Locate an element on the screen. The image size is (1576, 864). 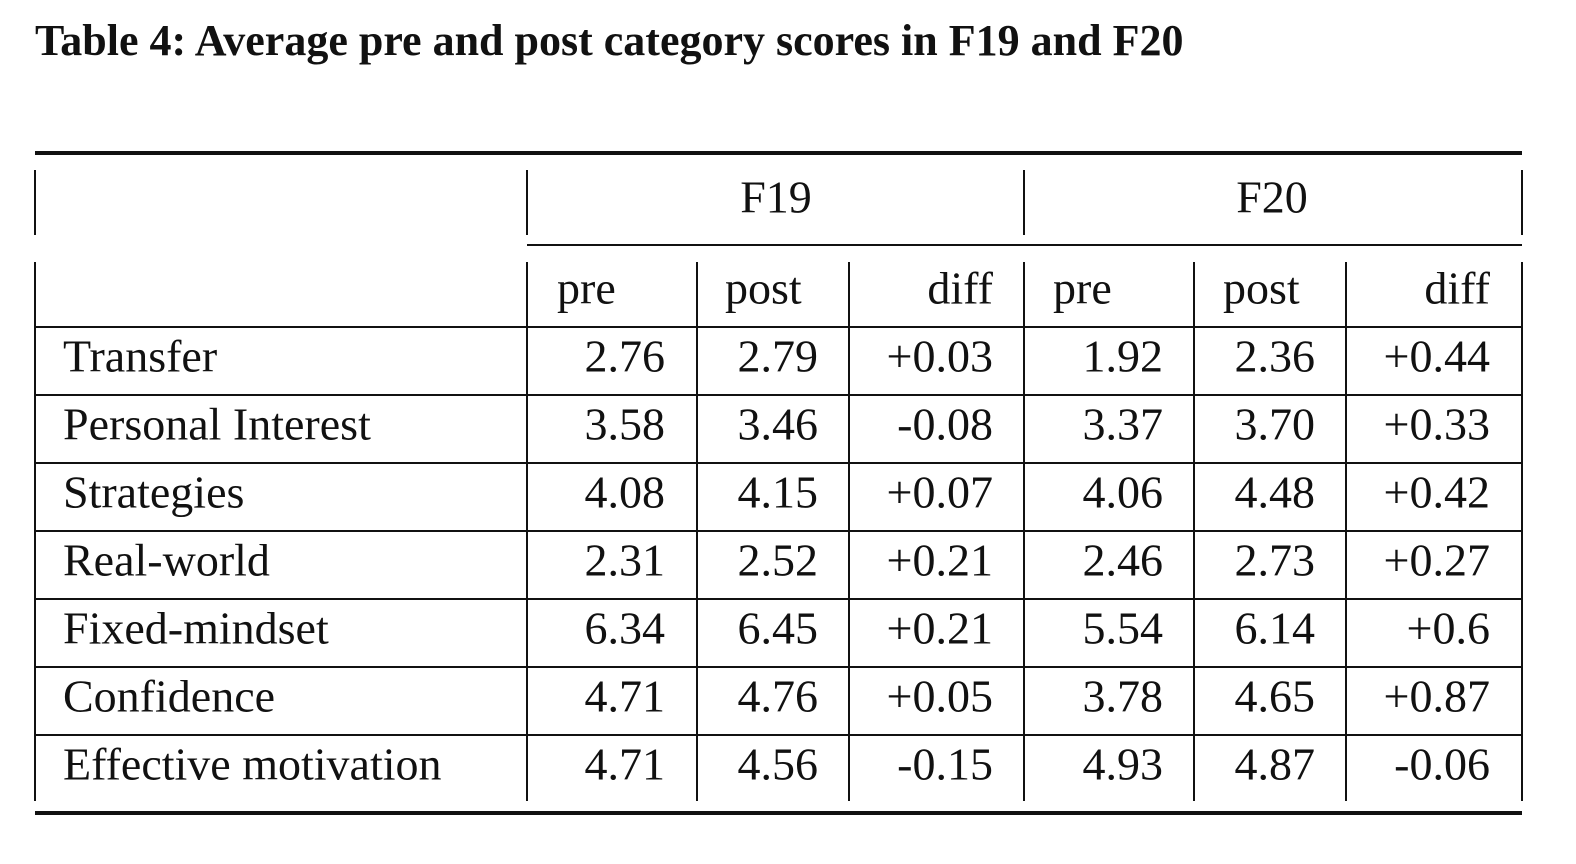
cell-value: 3.58 is located at coordinates (625, 424).